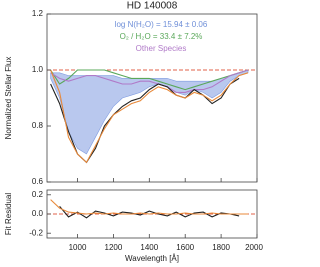  Describe the element at coordinates (8, 98) in the screenshot. I see `y-axis-label: Normalized Stellar Flux` at that location.